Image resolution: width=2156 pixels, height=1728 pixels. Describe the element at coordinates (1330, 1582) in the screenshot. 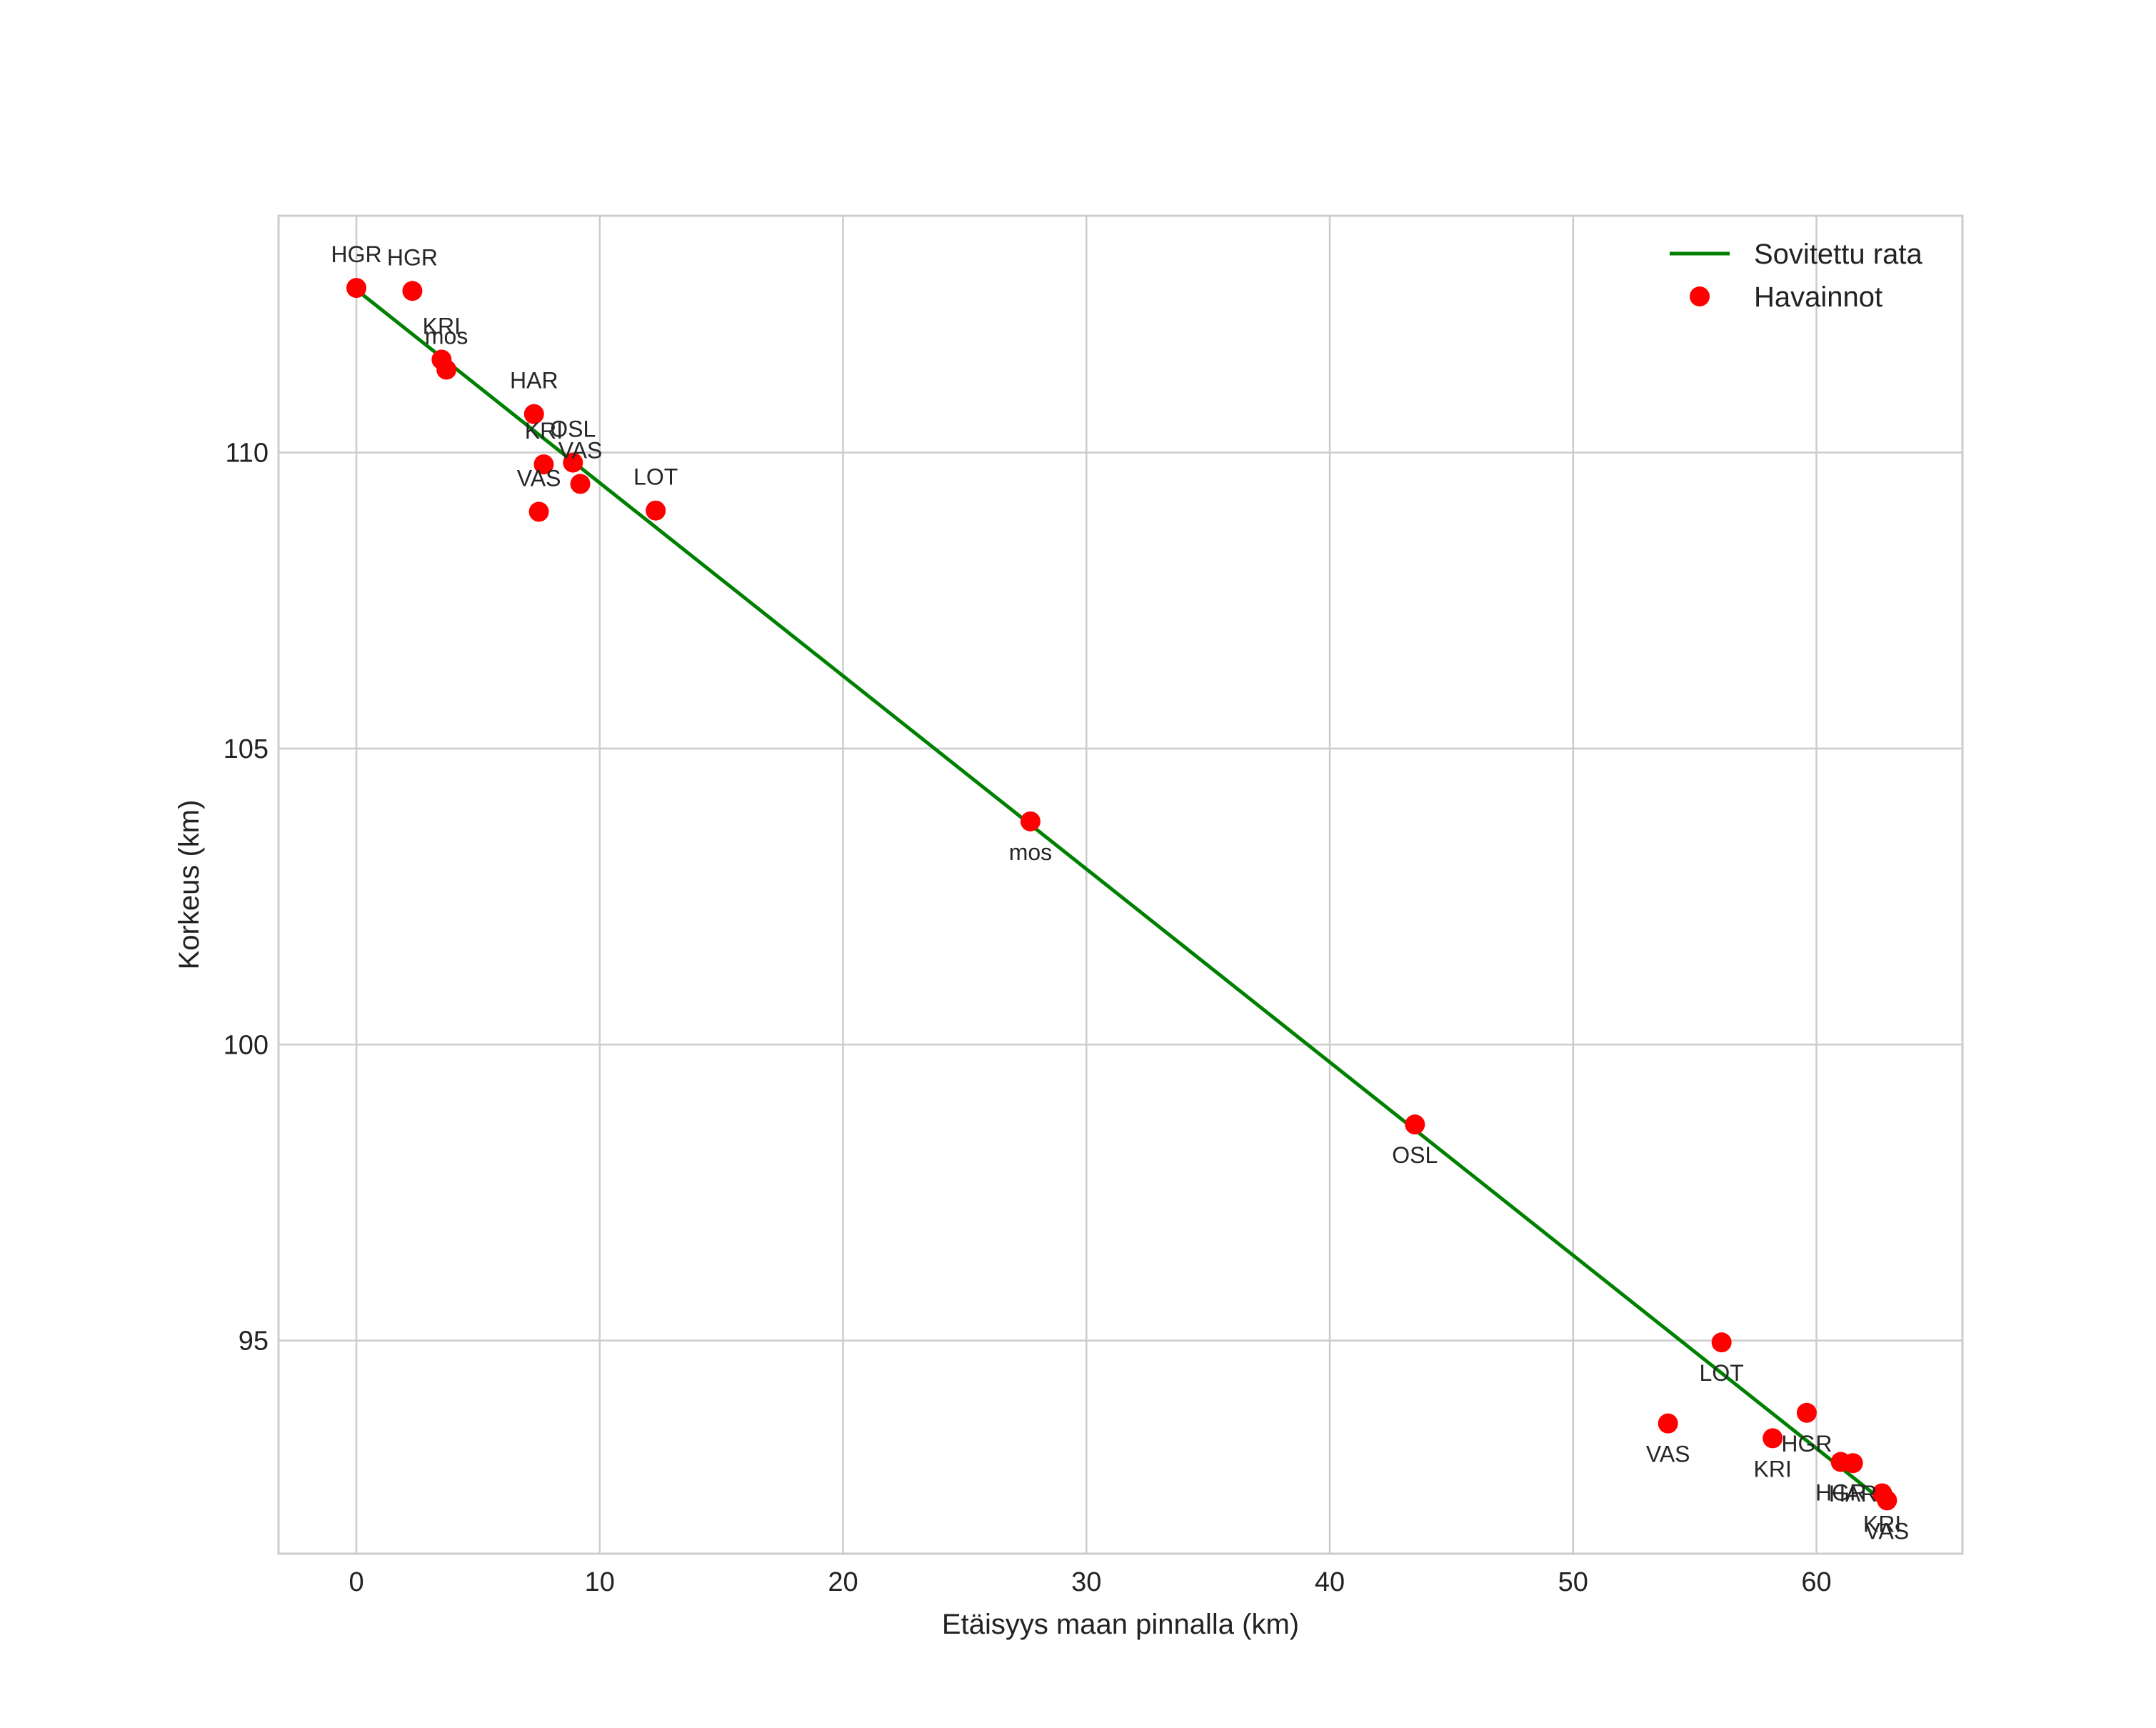

I see `x-tick-label: 40` at that location.